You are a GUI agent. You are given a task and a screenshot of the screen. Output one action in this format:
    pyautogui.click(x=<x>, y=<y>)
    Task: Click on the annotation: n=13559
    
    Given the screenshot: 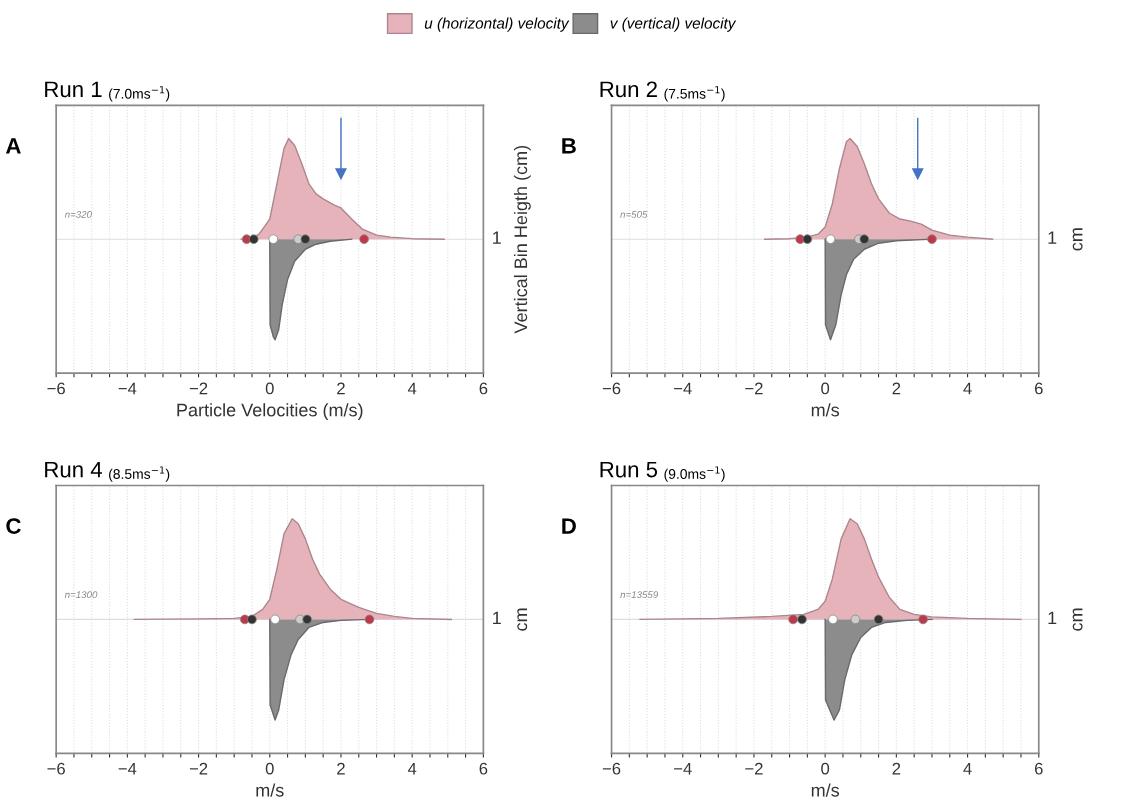 What is the action you would take?
    pyautogui.click(x=639, y=595)
    